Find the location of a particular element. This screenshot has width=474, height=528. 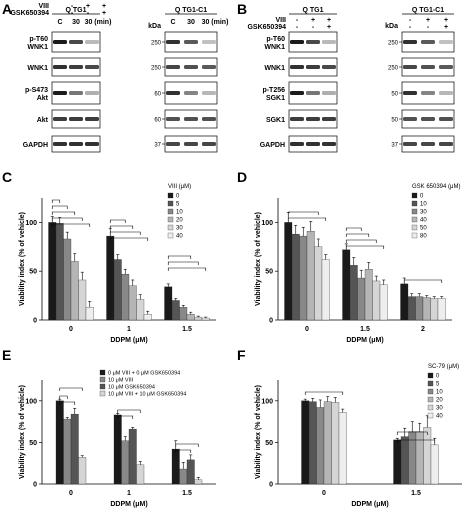

kda-marker: 60 is located at coordinates (157, 121).